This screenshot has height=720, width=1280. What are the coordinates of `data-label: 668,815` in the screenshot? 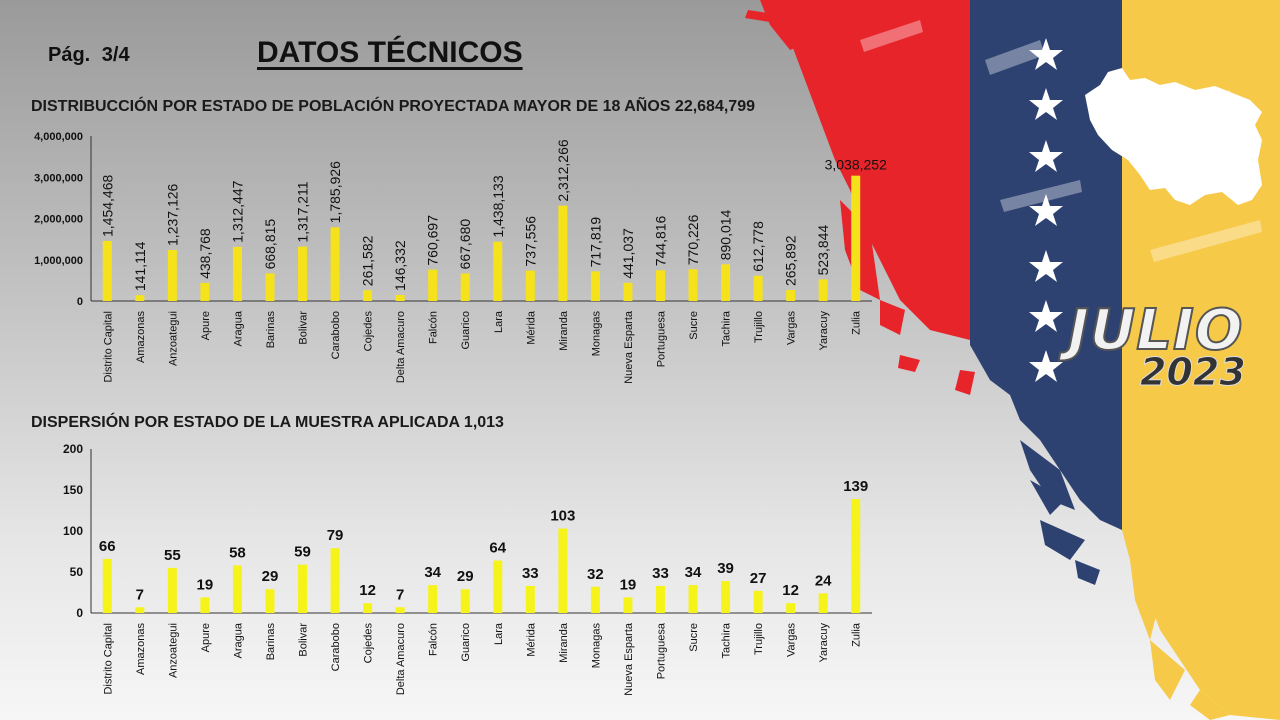 It's located at (270, 244).